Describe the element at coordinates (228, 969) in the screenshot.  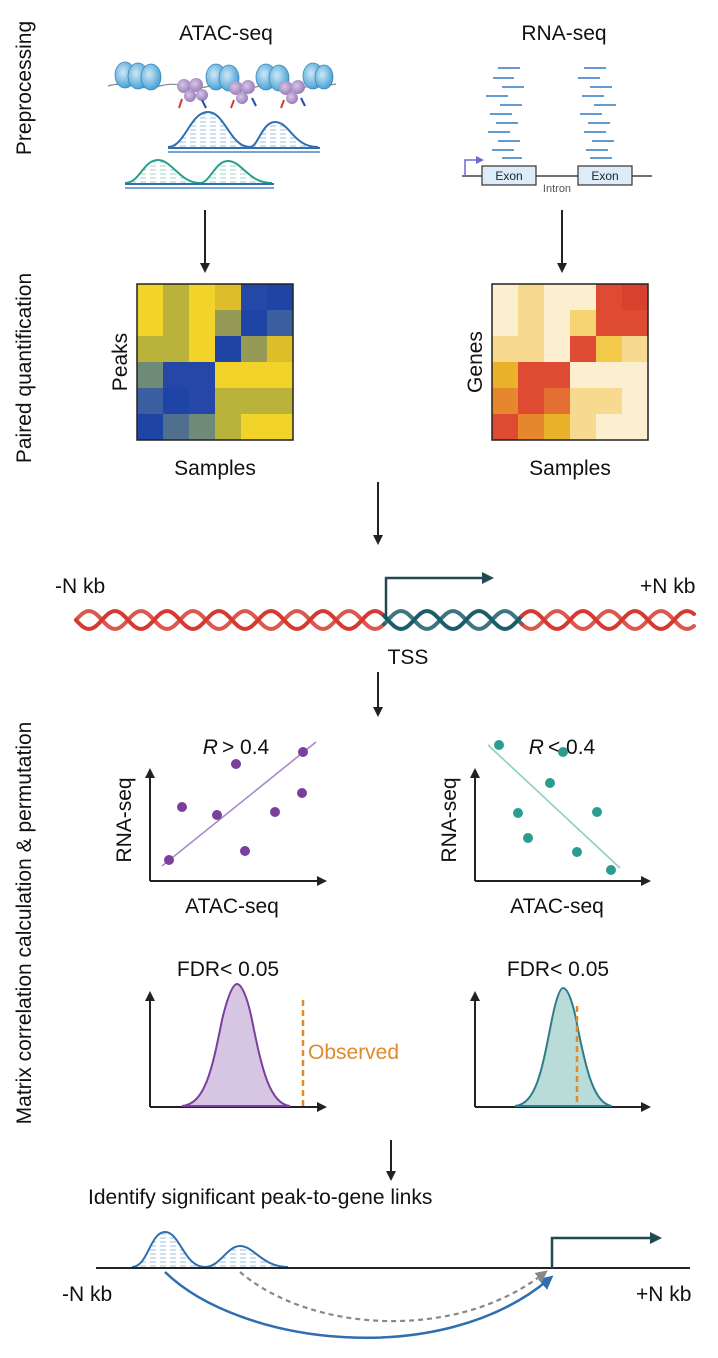
I see `left-fdr-label: FDR< 0.05` at that location.